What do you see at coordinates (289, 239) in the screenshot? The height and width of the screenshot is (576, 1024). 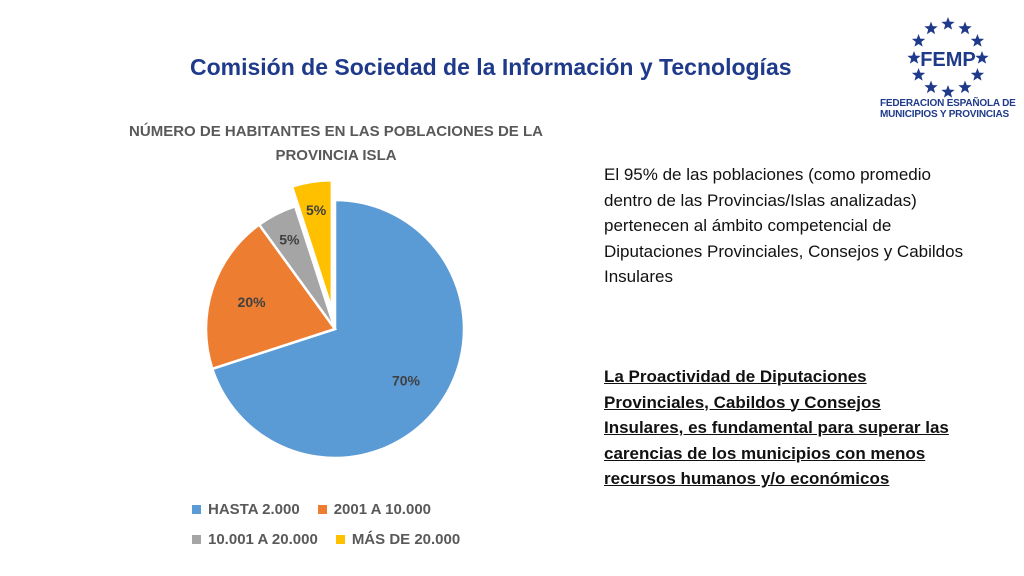 I see `data-label-2: 5%` at bounding box center [289, 239].